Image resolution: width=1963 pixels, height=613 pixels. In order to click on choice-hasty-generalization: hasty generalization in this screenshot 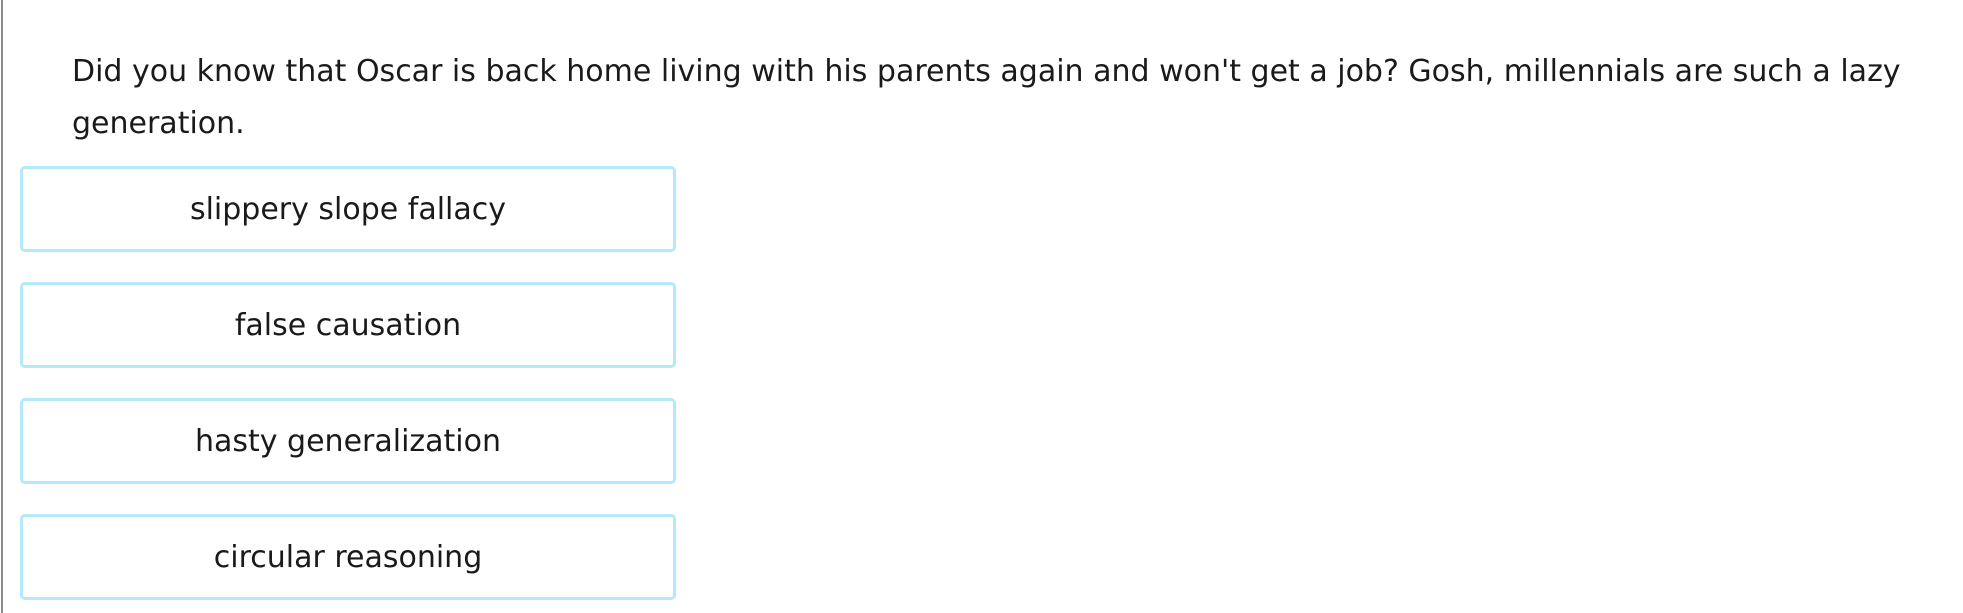, I will do `click(348, 441)`.